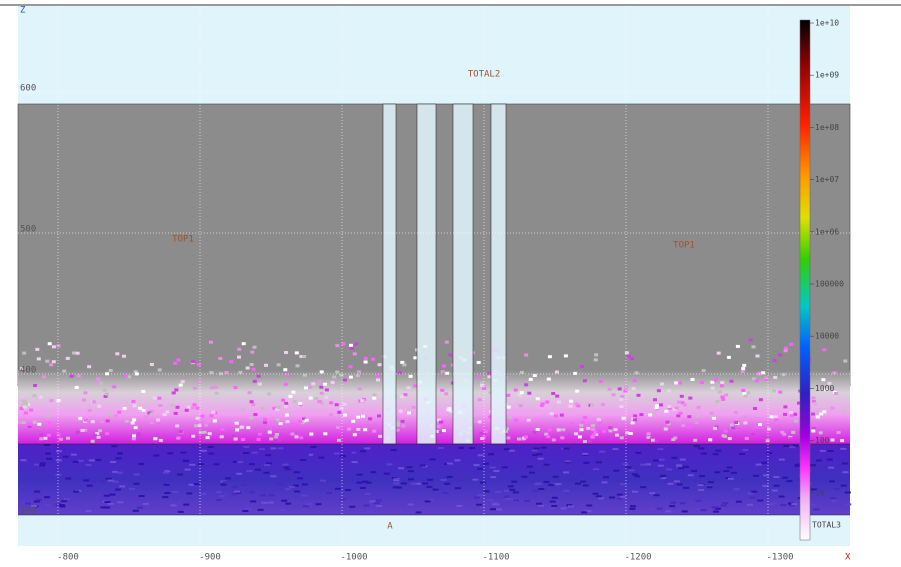 The image size is (901, 567). I want to click on colorbar-label: 1e+08, so click(827, 127).